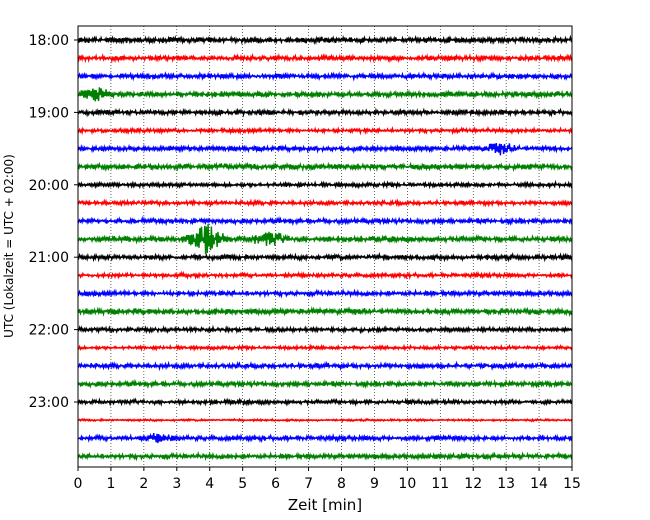 Image resolution: width=650 pixels, height=520 pixels. Describe the element at coordinates (327, 479) in the screenshot. I see `x-axis-ticks: 0 1 2 3 4 5 6 7 8 9 10 11 12 13 14 15` at that location.